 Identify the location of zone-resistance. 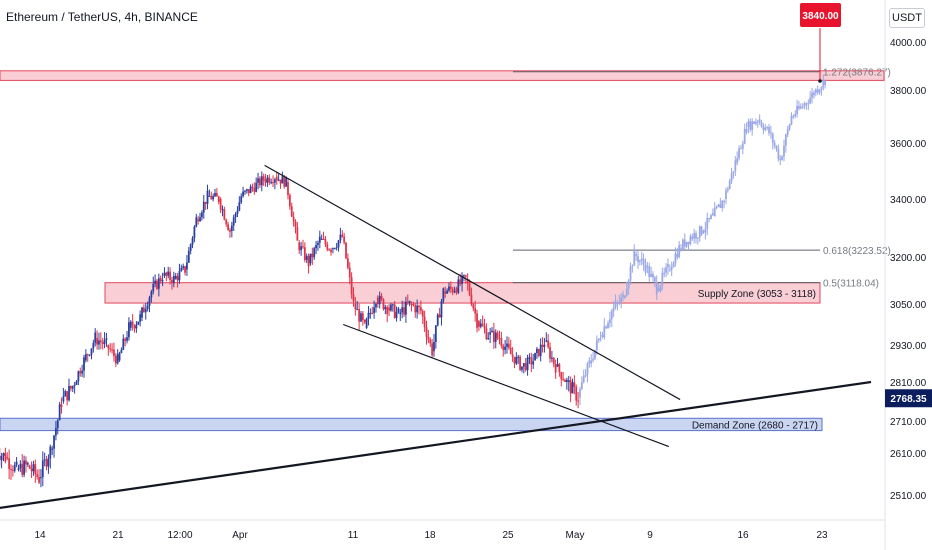
(442, 75).